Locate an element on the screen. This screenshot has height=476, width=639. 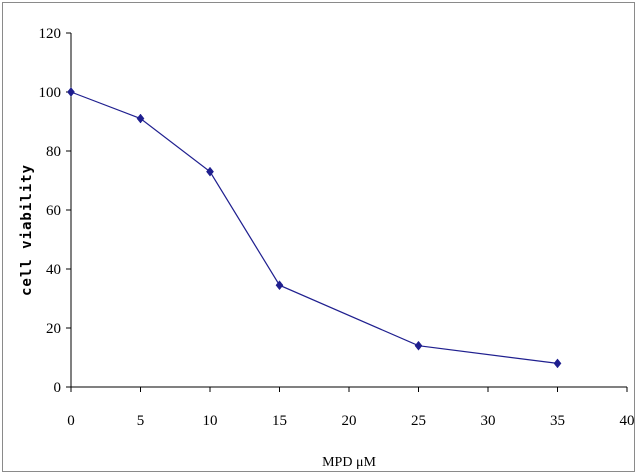
y-axis-ticks: 0 20 40 60 80 100 120 is located at coordinates (55, 211).